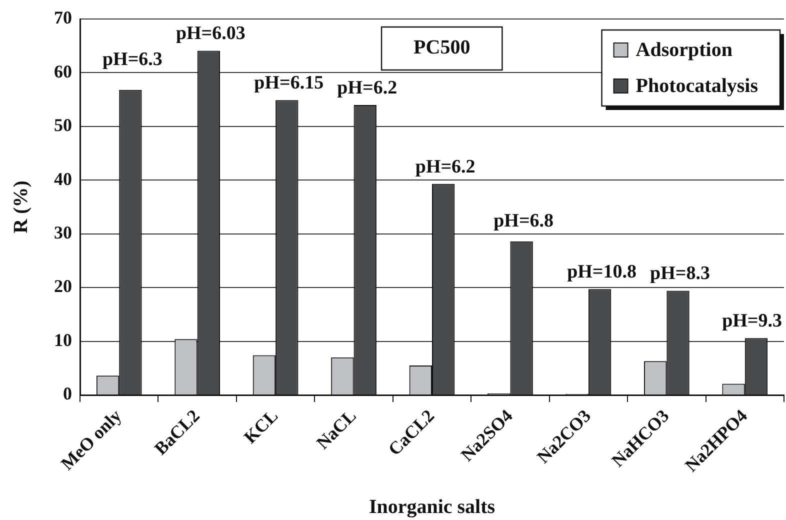 The image size is (786, 520). I want to click on y-tick-label: 0, so click(67, 394).